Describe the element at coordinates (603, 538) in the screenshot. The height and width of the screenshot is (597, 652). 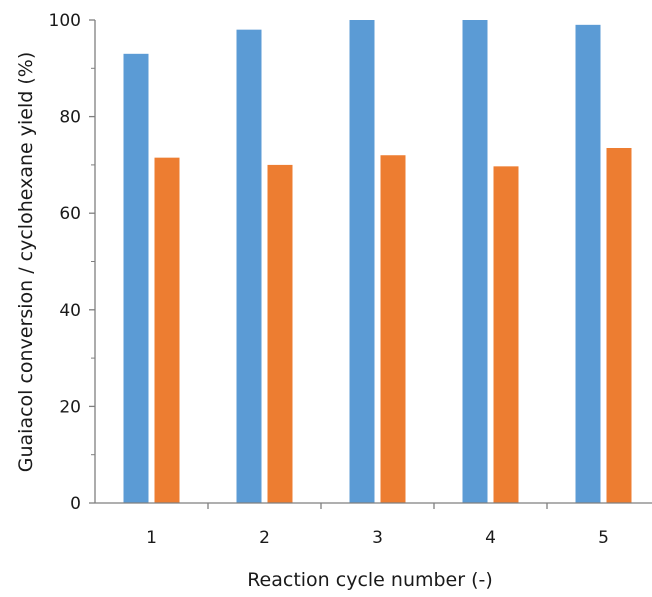
I see `x-tick-label: 5` at that location.